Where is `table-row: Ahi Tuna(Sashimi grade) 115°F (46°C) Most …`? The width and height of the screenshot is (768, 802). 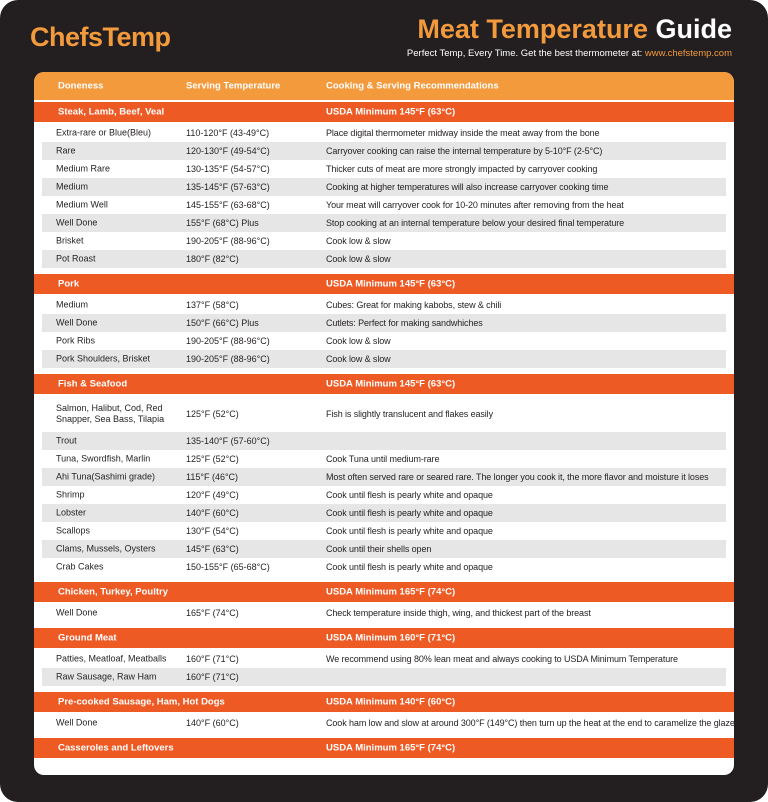 table-row: Ahi Tuna(Sashimi grade) 115°F (46°C) Most … is located at coordinates (384, 477).